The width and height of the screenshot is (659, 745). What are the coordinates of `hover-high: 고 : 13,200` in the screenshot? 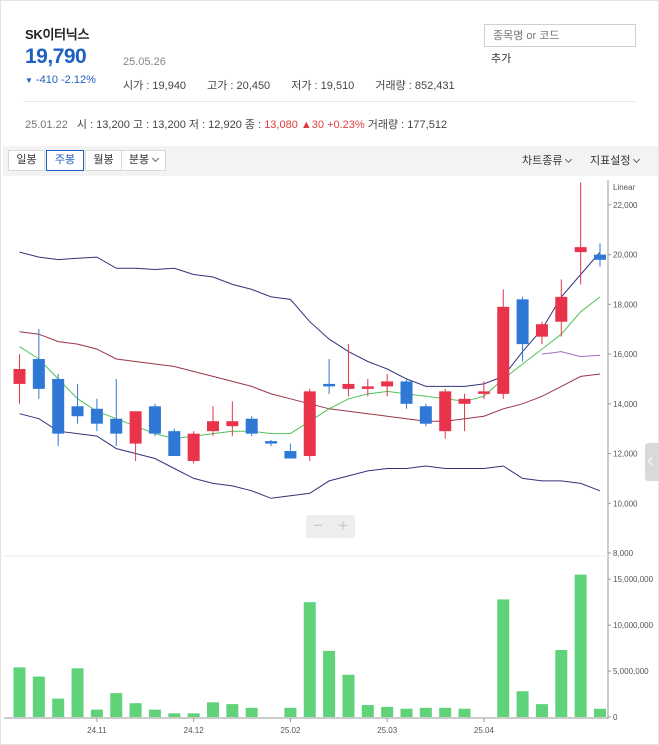 It's located at (159, 125).